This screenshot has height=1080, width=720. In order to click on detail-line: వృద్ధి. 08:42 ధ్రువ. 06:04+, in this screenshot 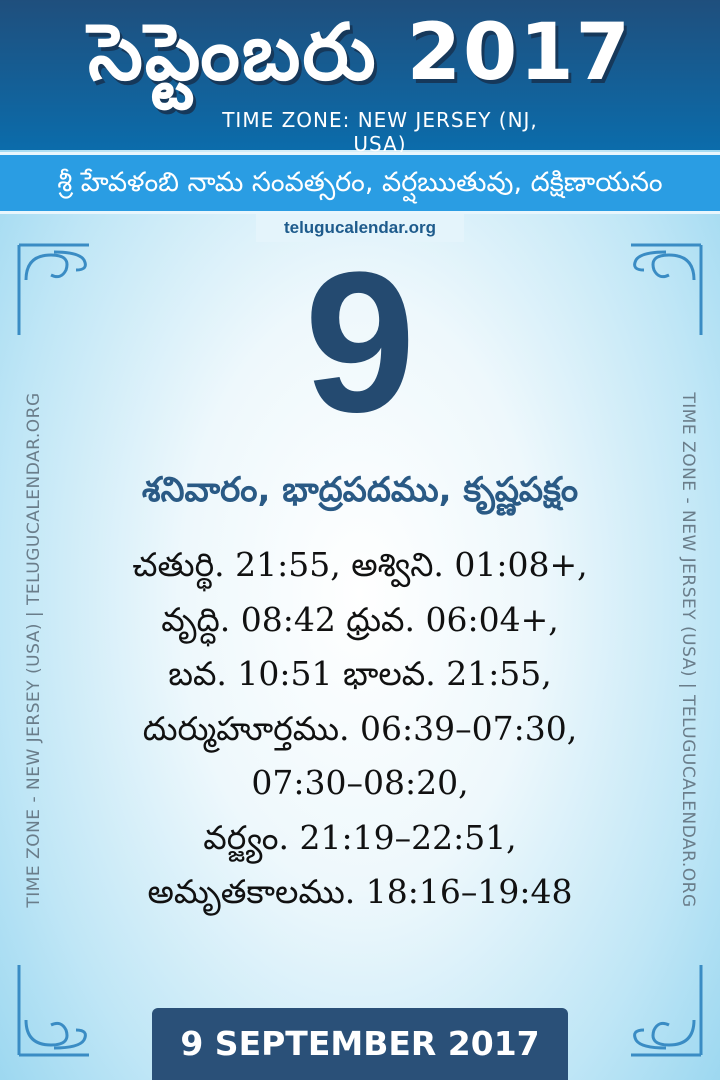, I will do `click(360, 619)`.